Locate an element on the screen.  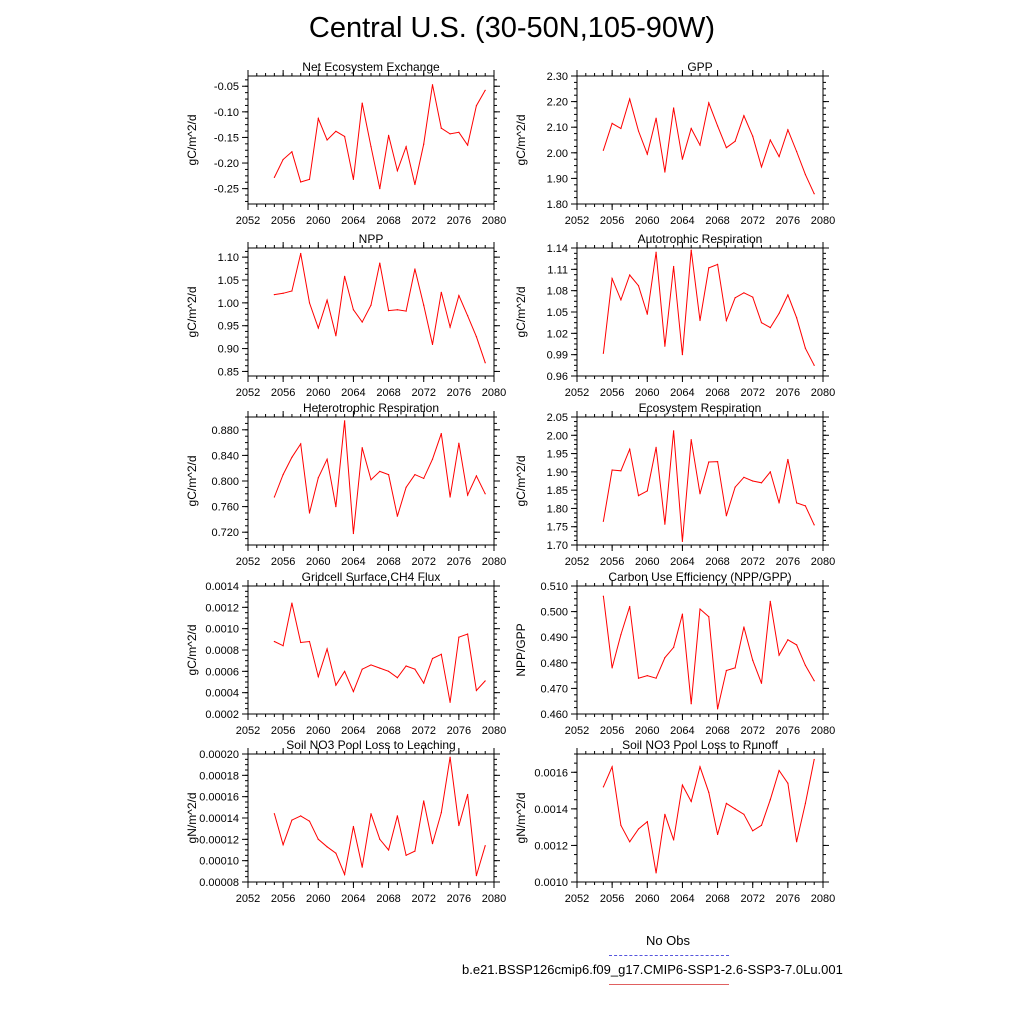
y-tick-label: -0.10 is located at coordinates (226, 113).